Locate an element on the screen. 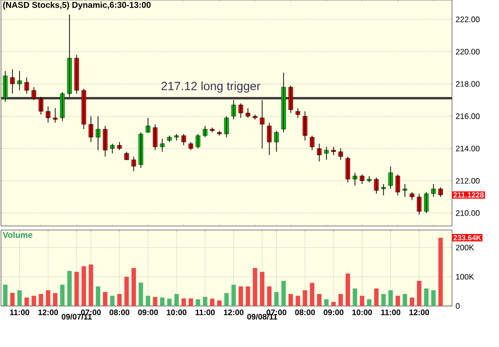 This screenshot has height=347, width=499. chart-title: (NASD Stocks,5) Dynamic,6:30-13:00 is located at coordinates (77, 6).